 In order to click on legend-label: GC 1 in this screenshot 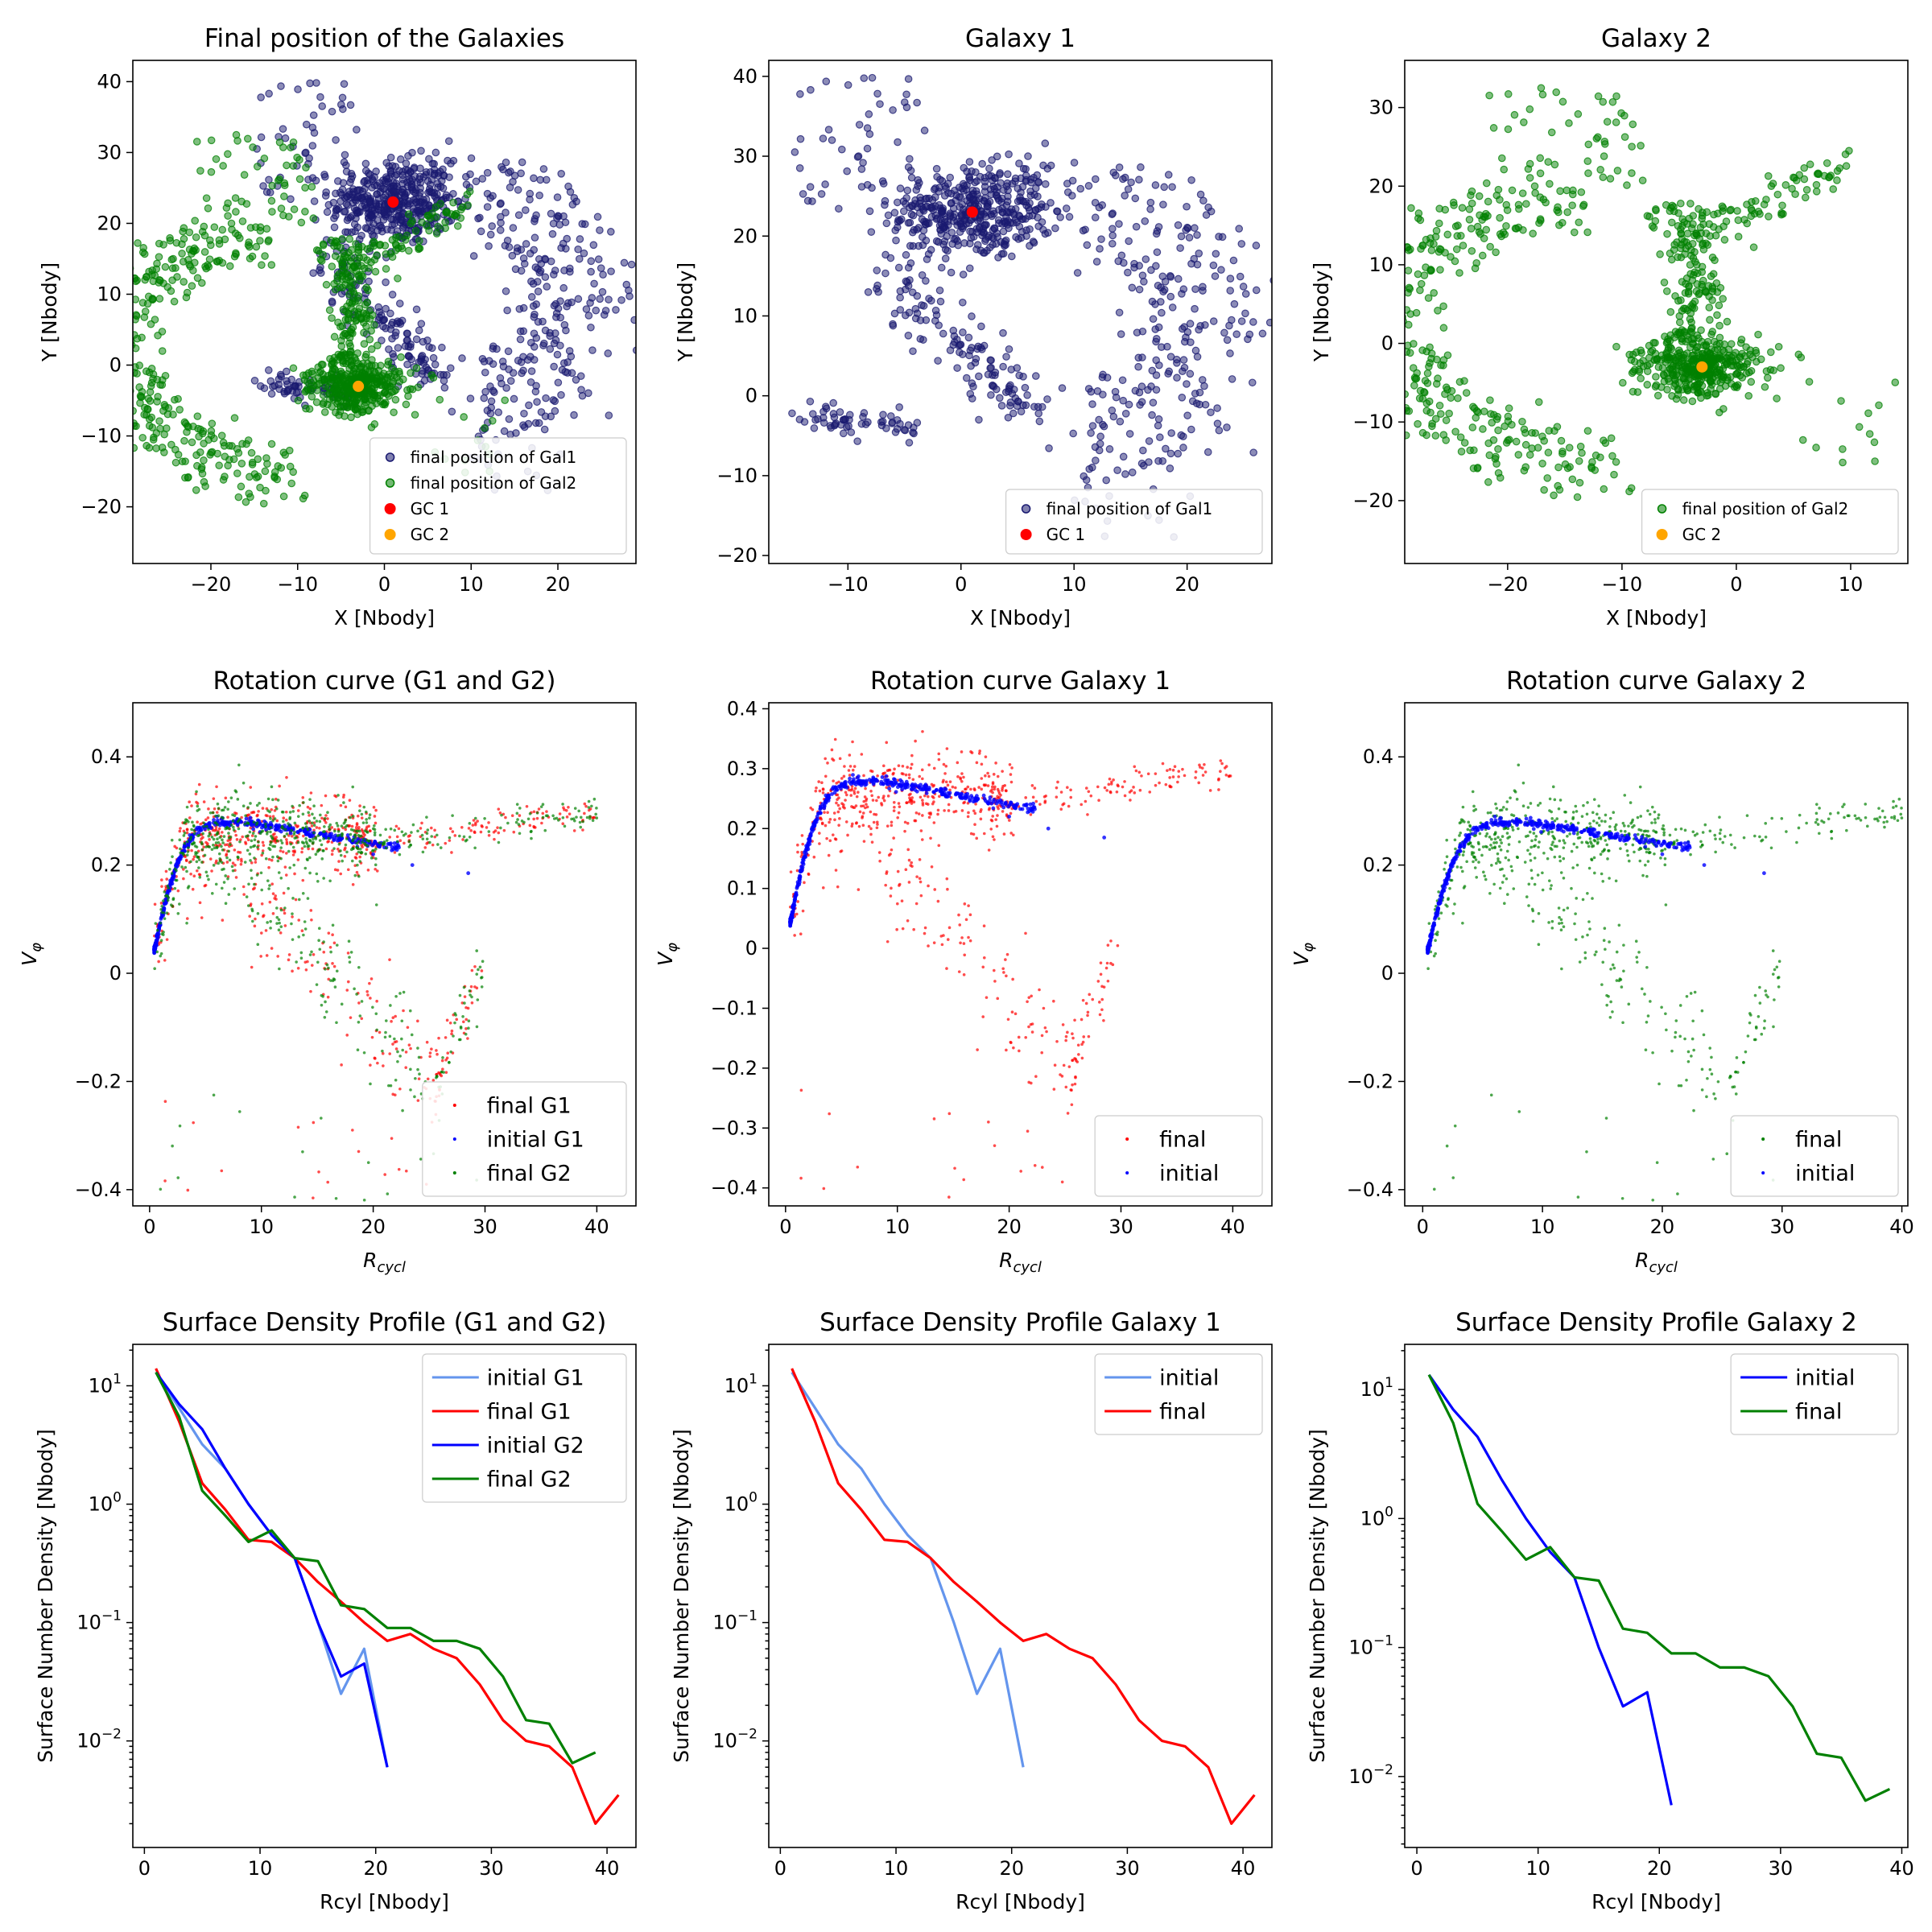, I will do `click(430, 508)`.